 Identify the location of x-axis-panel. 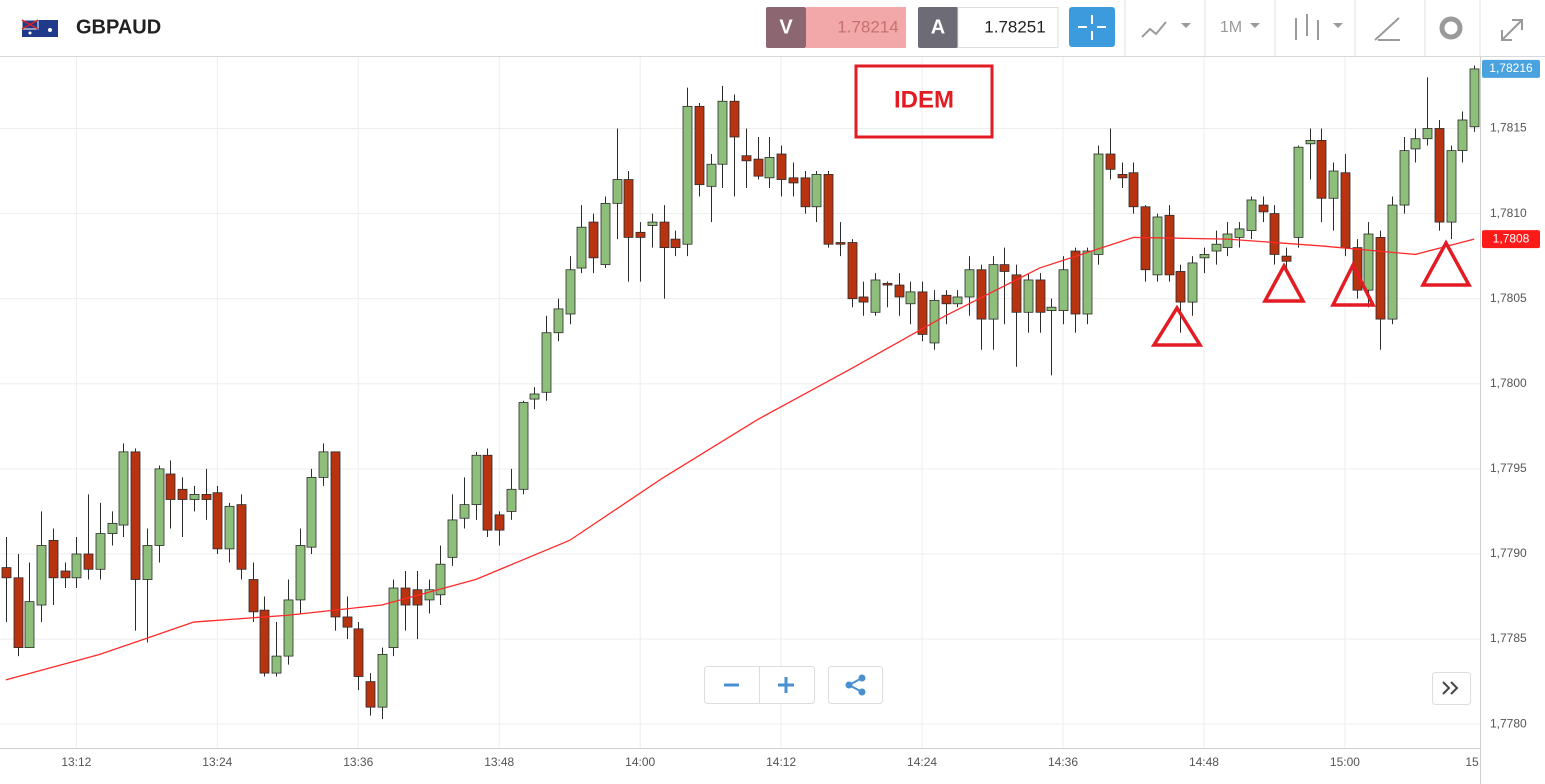
(740, 766).